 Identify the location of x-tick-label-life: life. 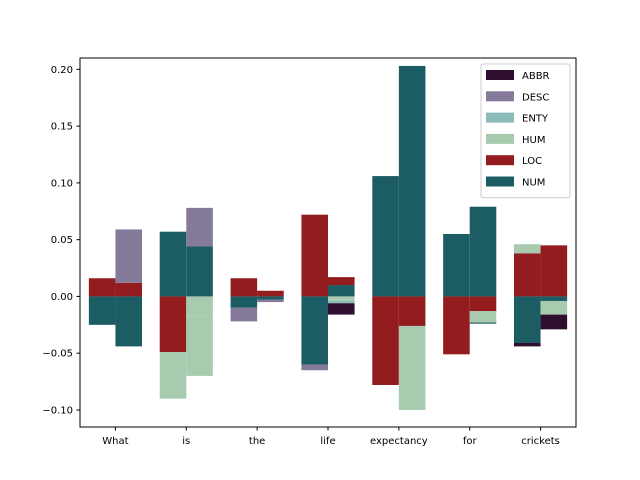
(327, 441).